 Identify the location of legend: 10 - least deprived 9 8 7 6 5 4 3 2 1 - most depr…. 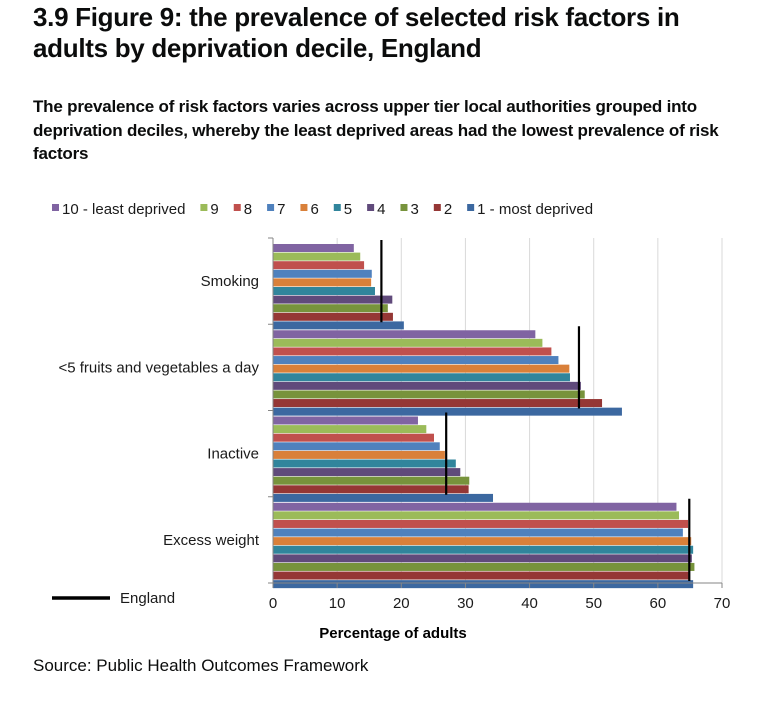
(322, 209).